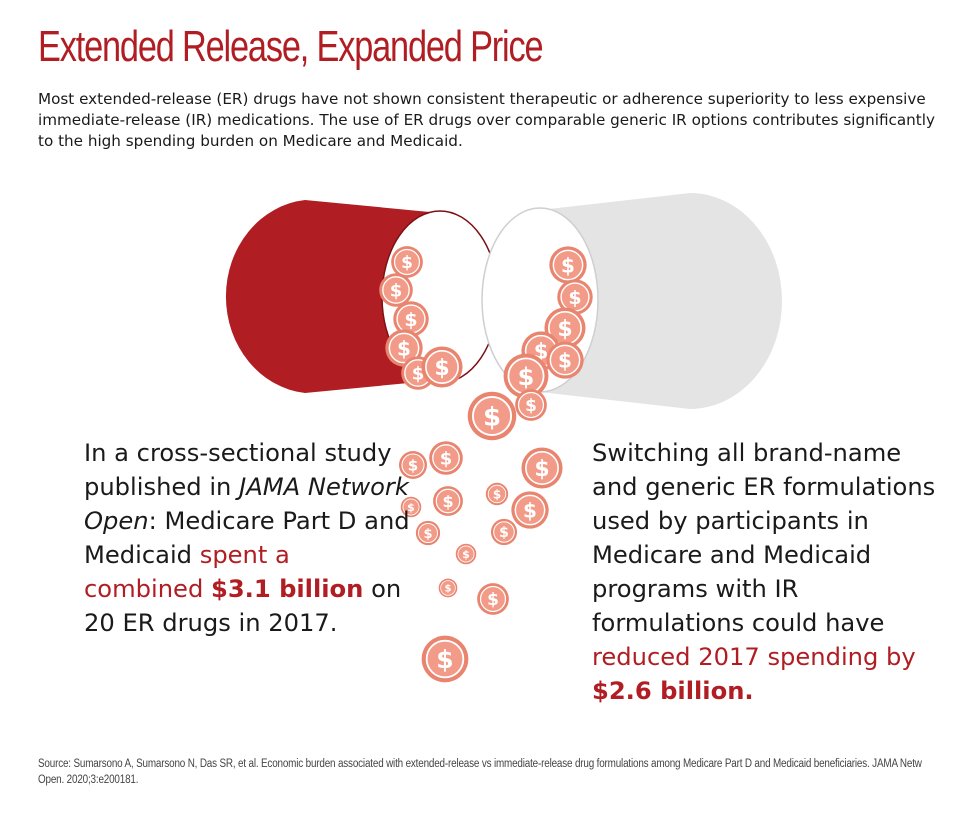 The width and height of the screenshot is (967, 817). Describe the element at coordinates (246, 504) in the screenshot. I see `journal-name: JAMA Network Open` at that location.